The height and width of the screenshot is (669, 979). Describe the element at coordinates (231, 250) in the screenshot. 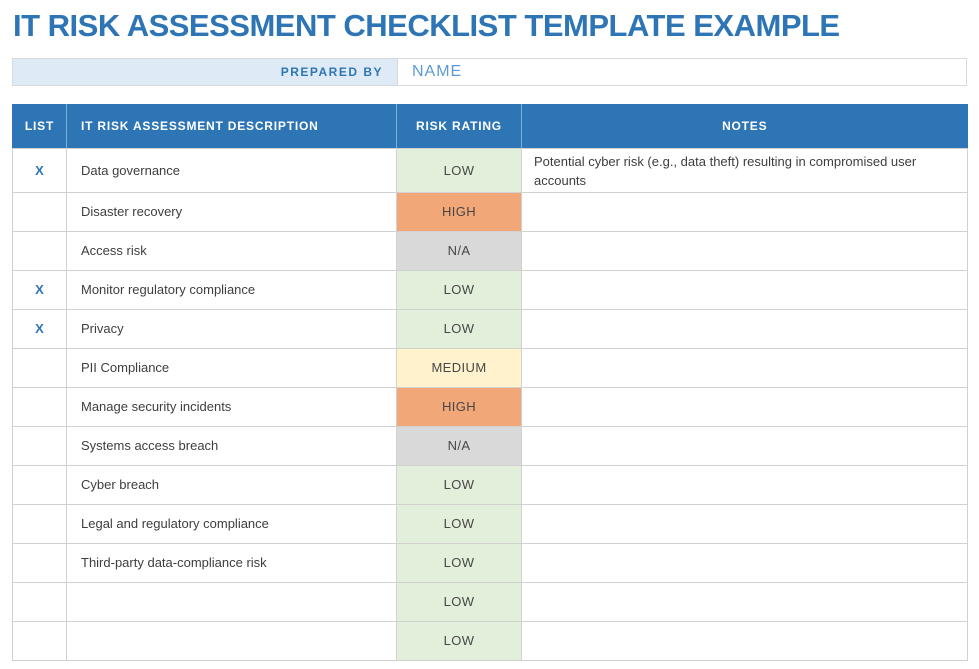

I see `description-cell: Access risk` at that location.